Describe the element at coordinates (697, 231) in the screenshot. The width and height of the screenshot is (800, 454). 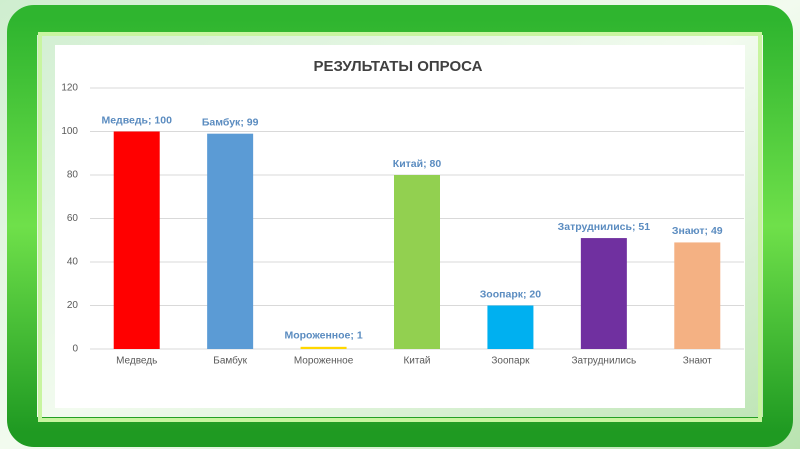
I see `data-label: Знают; 49` at that location.